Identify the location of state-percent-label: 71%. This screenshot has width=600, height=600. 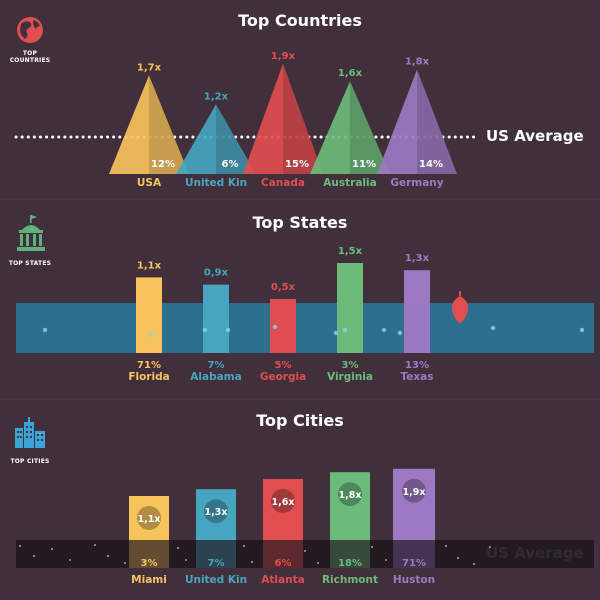
(149, 365).